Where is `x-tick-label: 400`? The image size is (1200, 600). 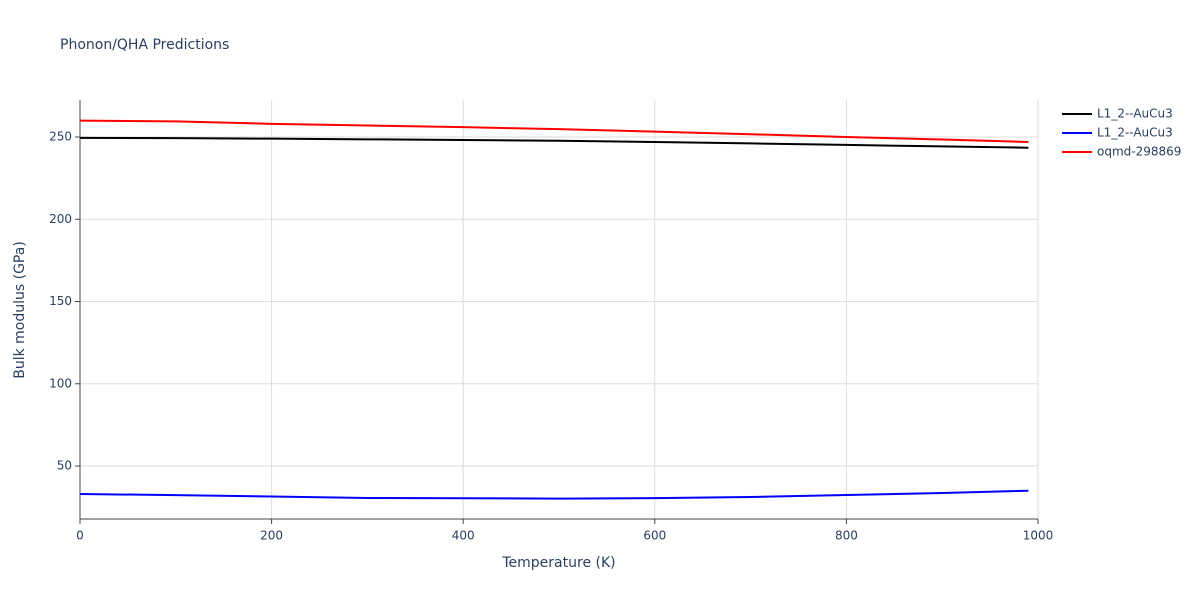 x-tick-label: 400 is located at coordinates (463, 536).